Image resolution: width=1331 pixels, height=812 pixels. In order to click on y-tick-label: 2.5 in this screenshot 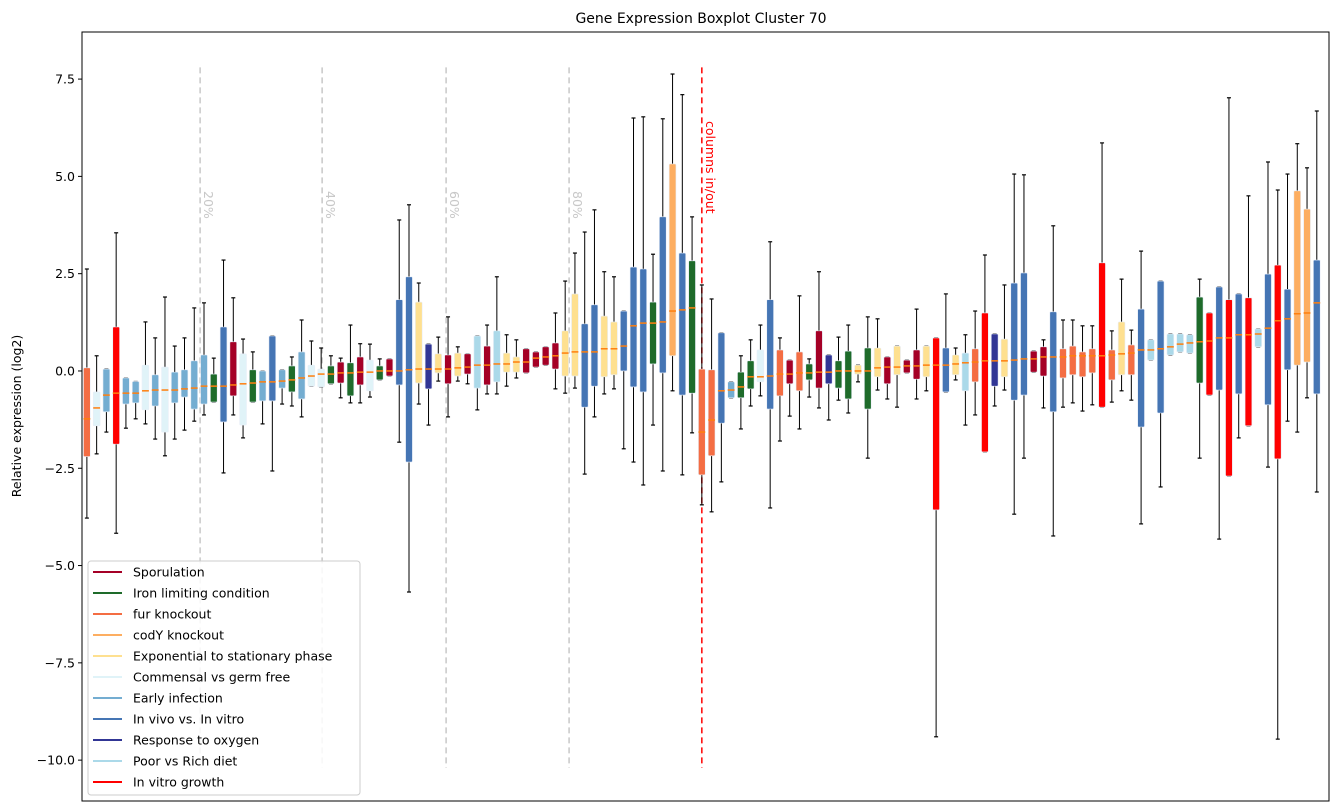, I will do `click(65, 273)`.